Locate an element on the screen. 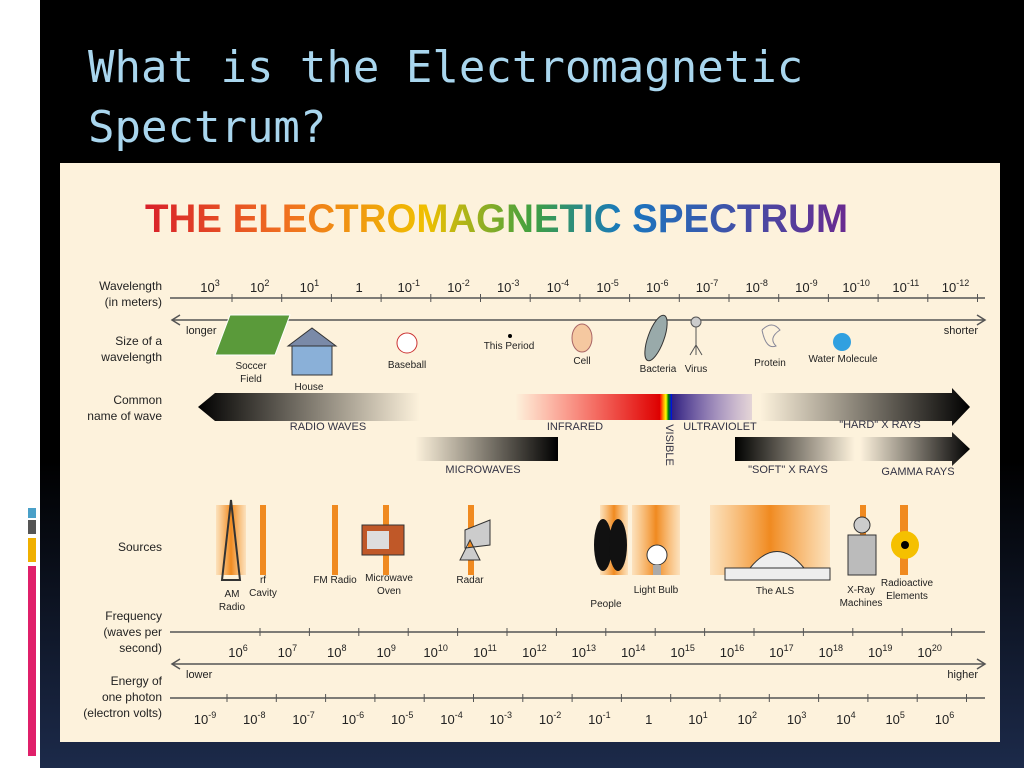 This screenshot has width=1024, height=768. tick-exponent: 8 is located at coordinates (344, 648).